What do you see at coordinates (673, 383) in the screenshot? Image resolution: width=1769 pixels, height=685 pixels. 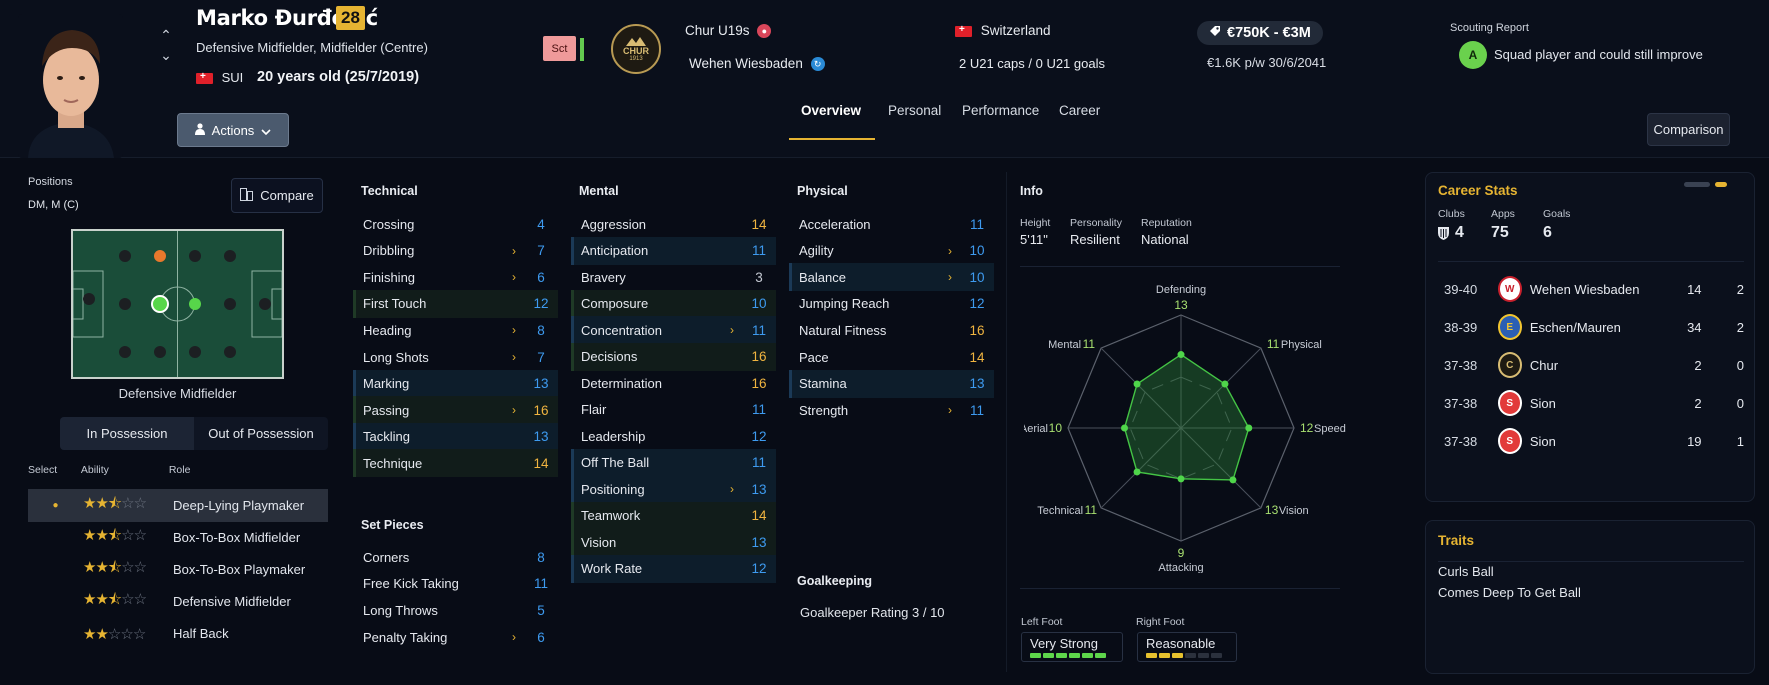 I see `attribute-row-determination: Determination 16` at bounding box center [673, 383].